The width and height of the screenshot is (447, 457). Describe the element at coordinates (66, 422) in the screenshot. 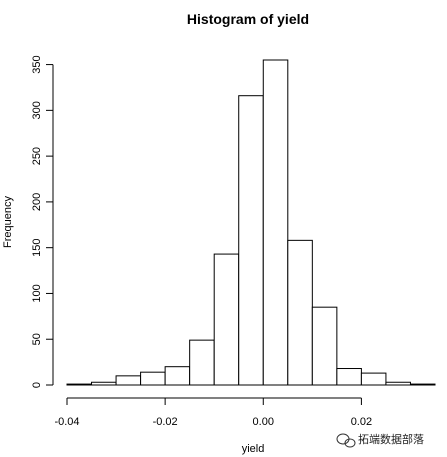

I see `x-tick-label: -0.04` at that location.